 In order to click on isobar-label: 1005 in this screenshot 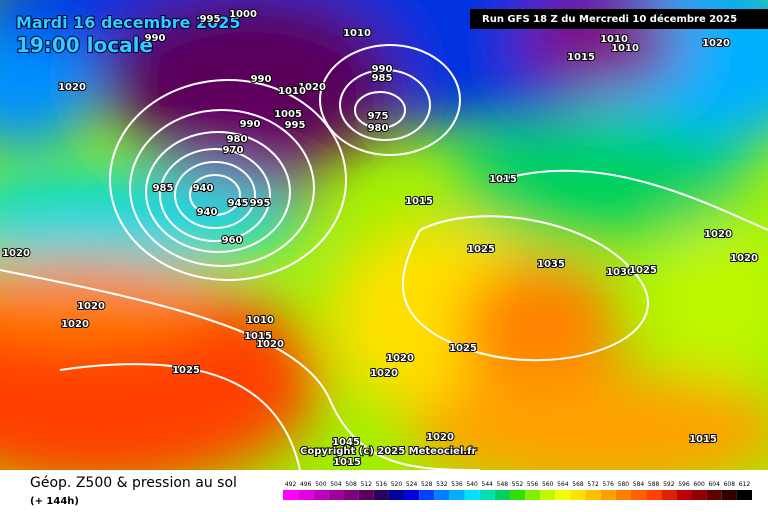, I will do `click(288, 114)`.